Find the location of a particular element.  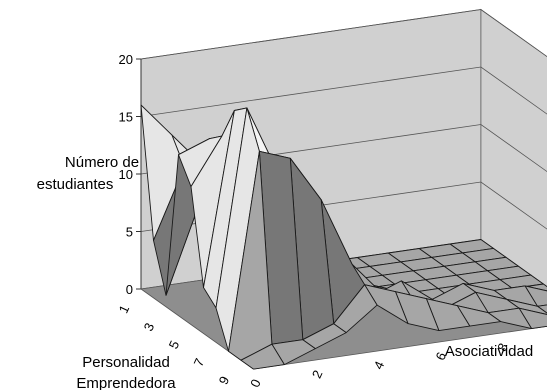

y-axis-title: Asociatividad is located at coordinates (489, 351).